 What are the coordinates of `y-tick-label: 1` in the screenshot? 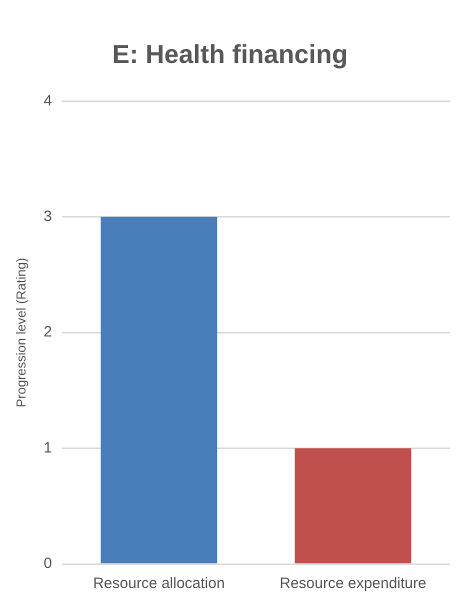 It's located at (48, 447).